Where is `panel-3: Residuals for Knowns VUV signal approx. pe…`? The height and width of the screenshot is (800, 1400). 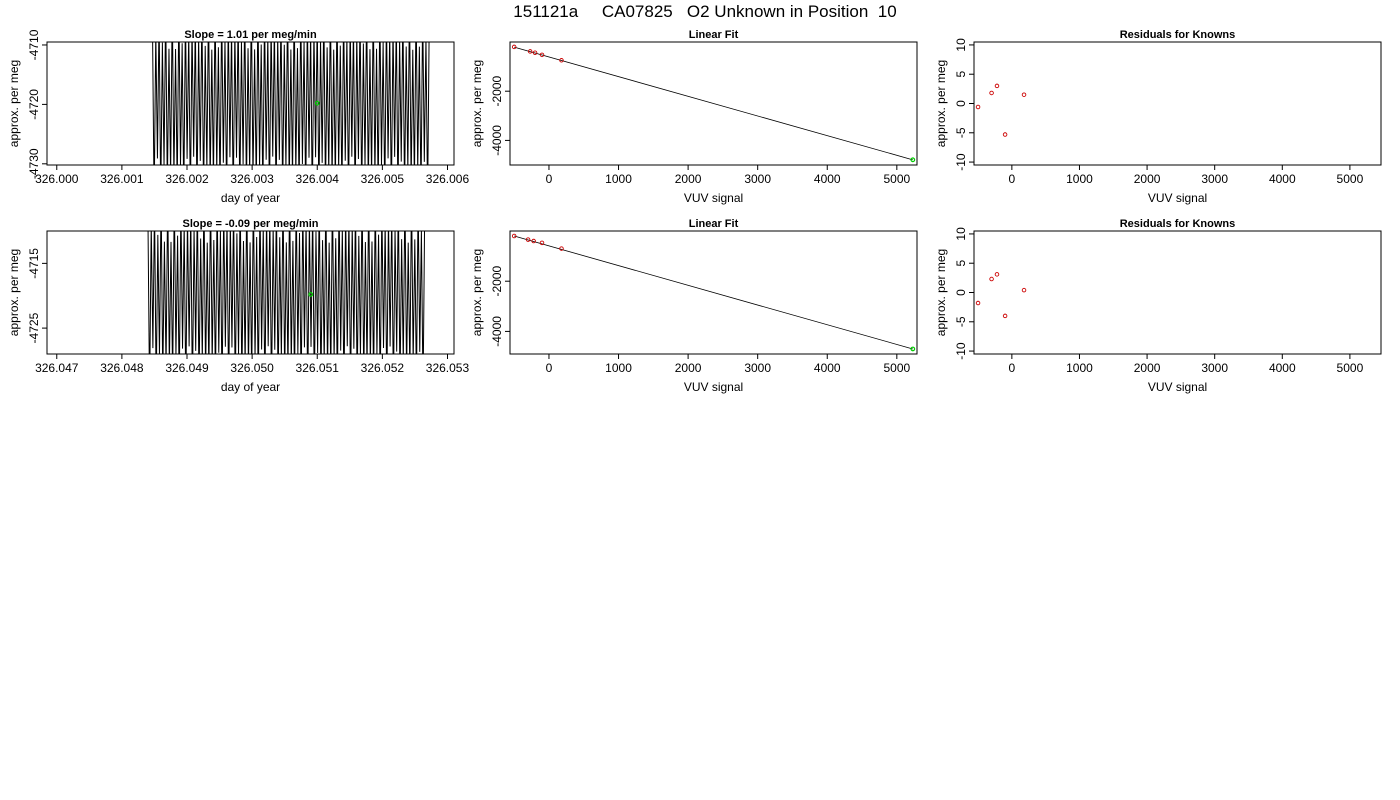
panel-3: Residuals for Knowns VUV signal approx. pe… is located at coordinates (1158, 117).